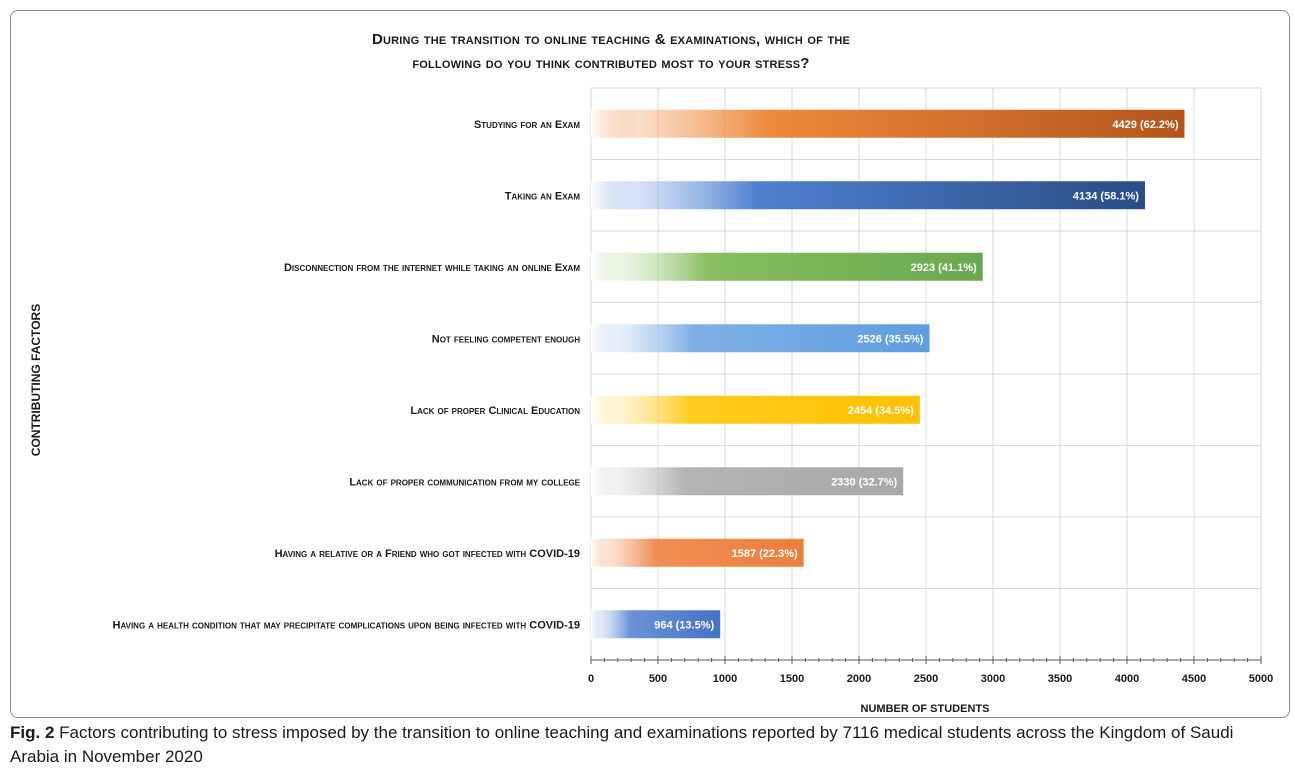 The image size is (1295, 774). I want to click on category-label: Not feeling competent enough, so click(506, 339).